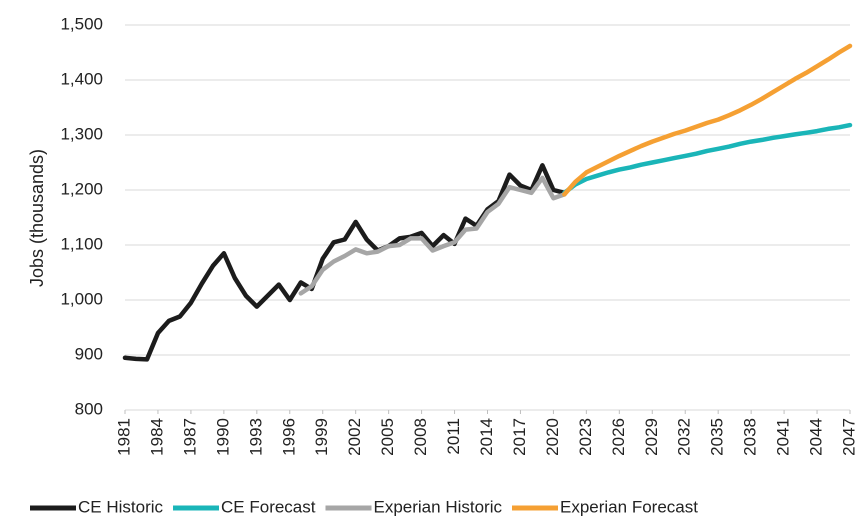 The image size is (858, 519). I want to click on x-tick-label: 1996, so click(288, 437).